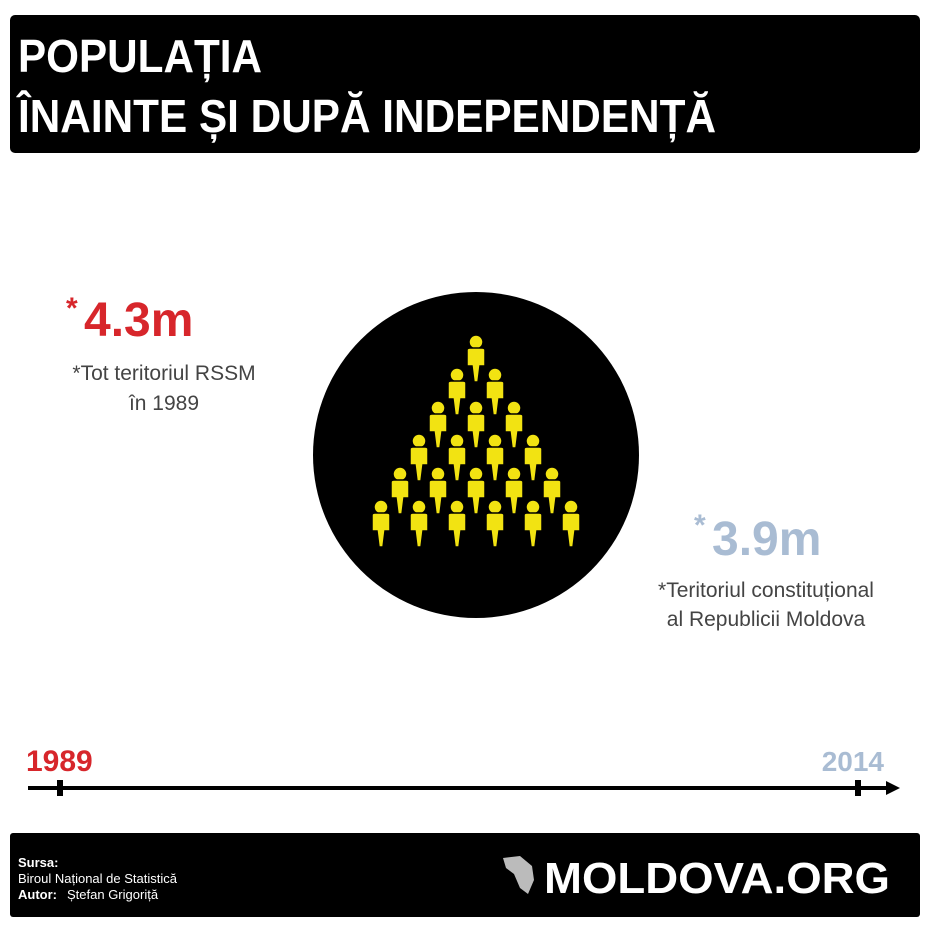 The image size is (930, 930). I want to click on note: *Teritoriul constituțional, so click(766, 590).